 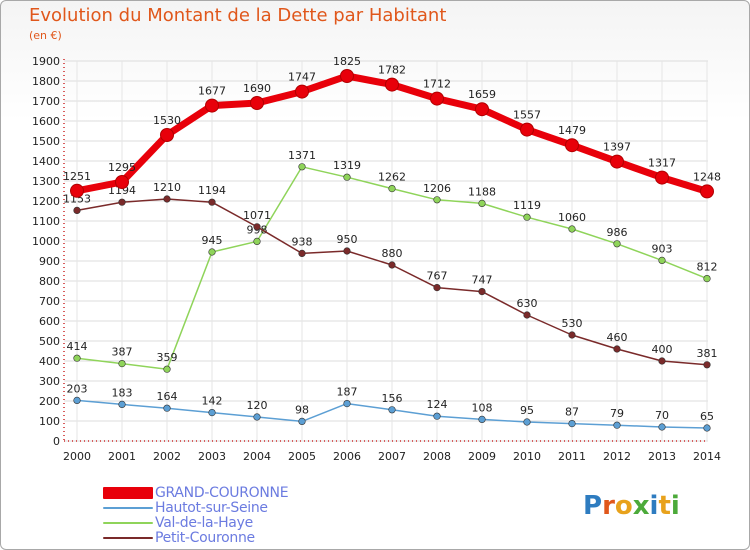 I want to click on data-label: 460, so click(x=617, y=337).